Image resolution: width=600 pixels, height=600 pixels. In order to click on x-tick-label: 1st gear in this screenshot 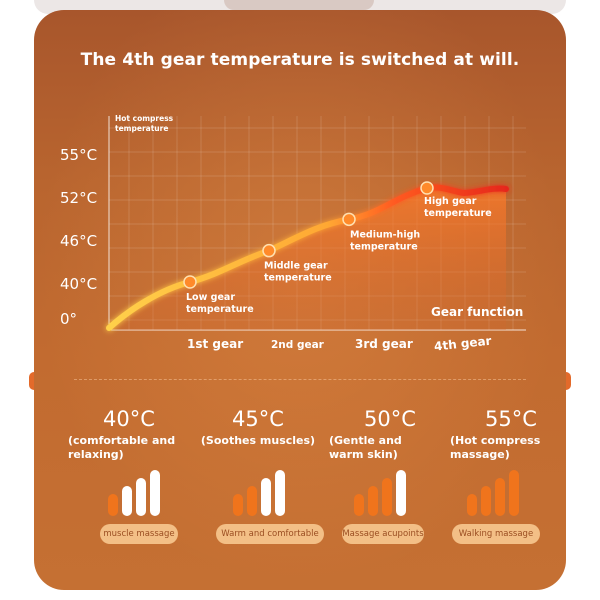, I will do `click(215, 344)`.